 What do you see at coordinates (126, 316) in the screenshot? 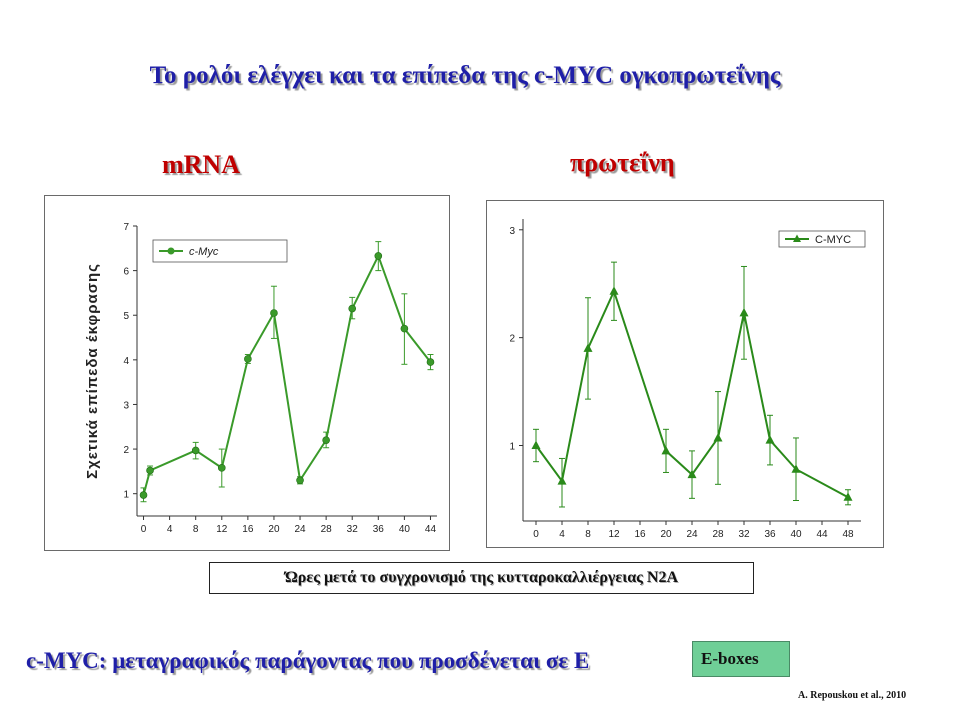
I see `y-tick-label: 5` at bounding box center [126, 316].